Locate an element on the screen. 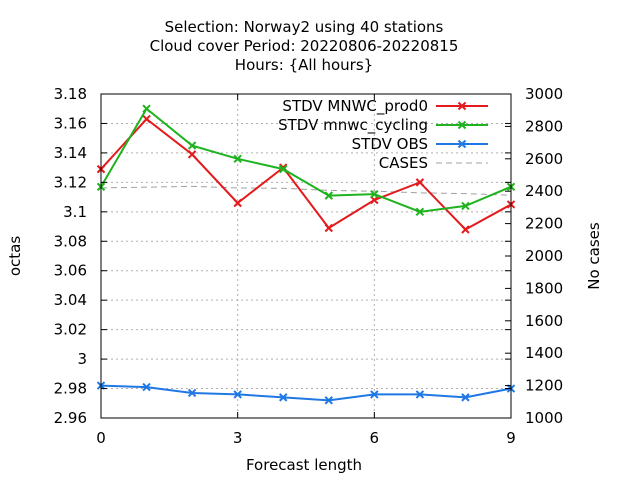 The width and height of the screenshot is (640, 480). y2-tick-label: 2400 is located at coordinates (544, 191).